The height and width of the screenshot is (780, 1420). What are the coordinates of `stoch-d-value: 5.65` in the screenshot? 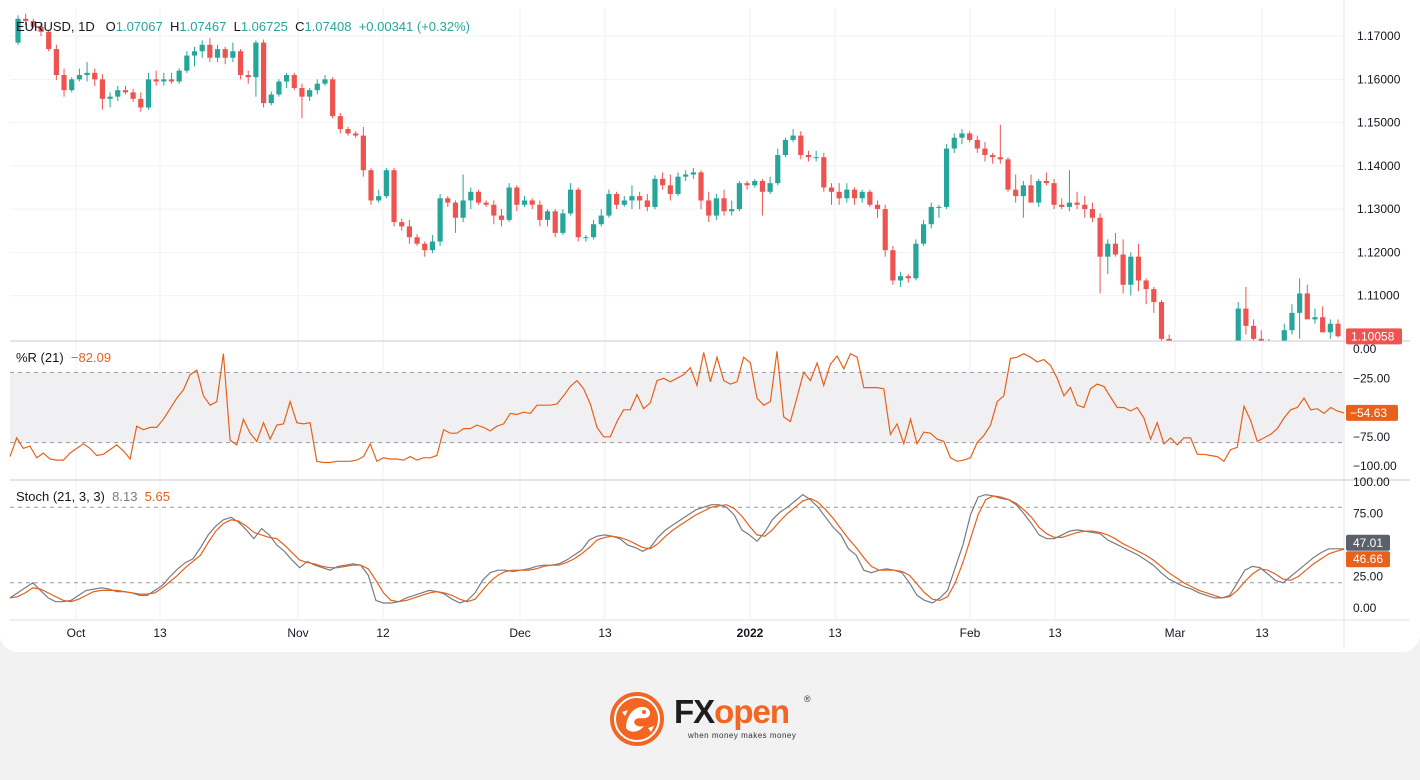 It's located at (157, 496).